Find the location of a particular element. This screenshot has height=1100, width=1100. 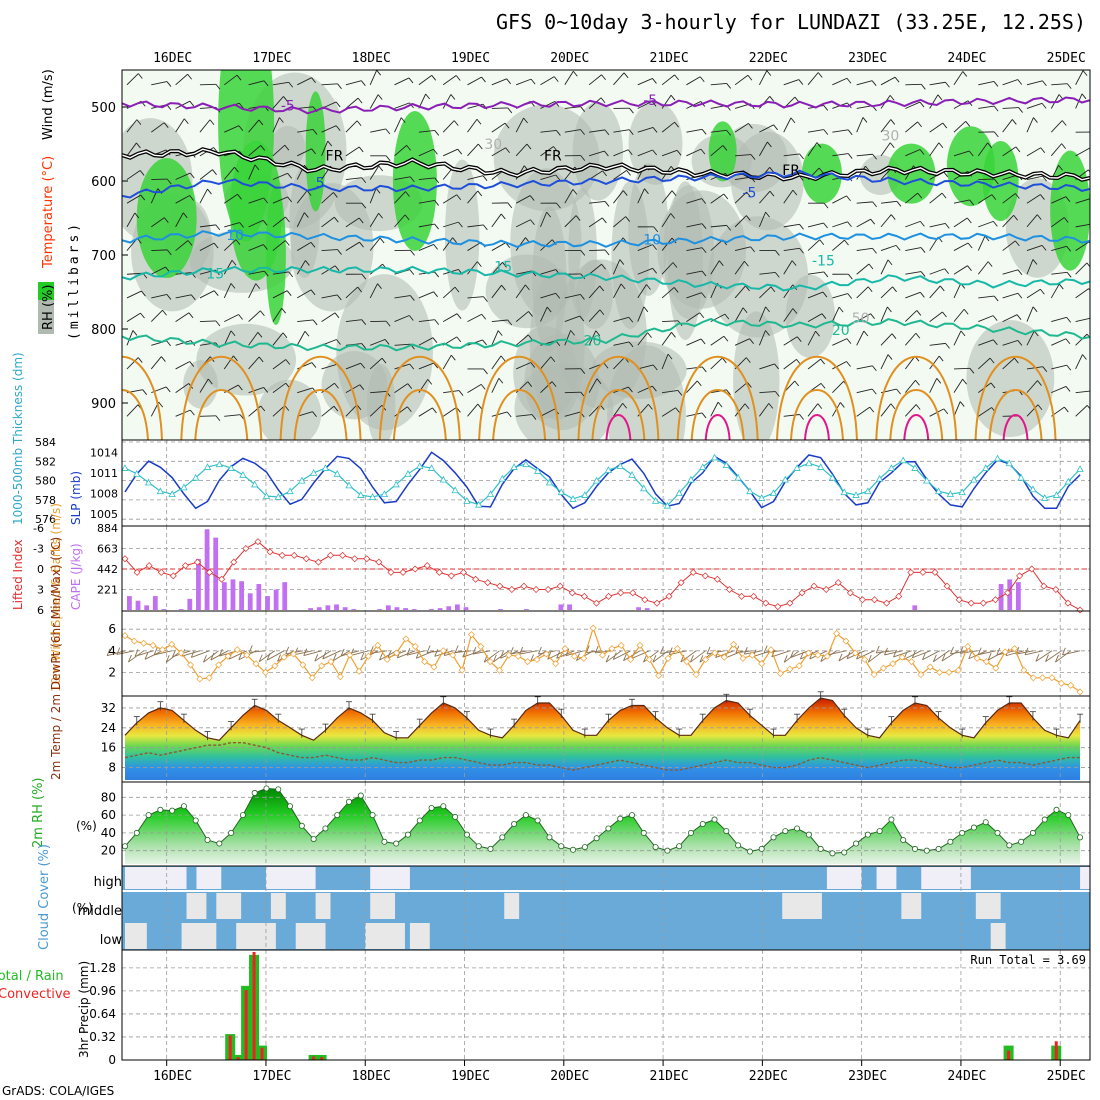

slp-tick-label: 1005 is located at coordinates (104, 514).